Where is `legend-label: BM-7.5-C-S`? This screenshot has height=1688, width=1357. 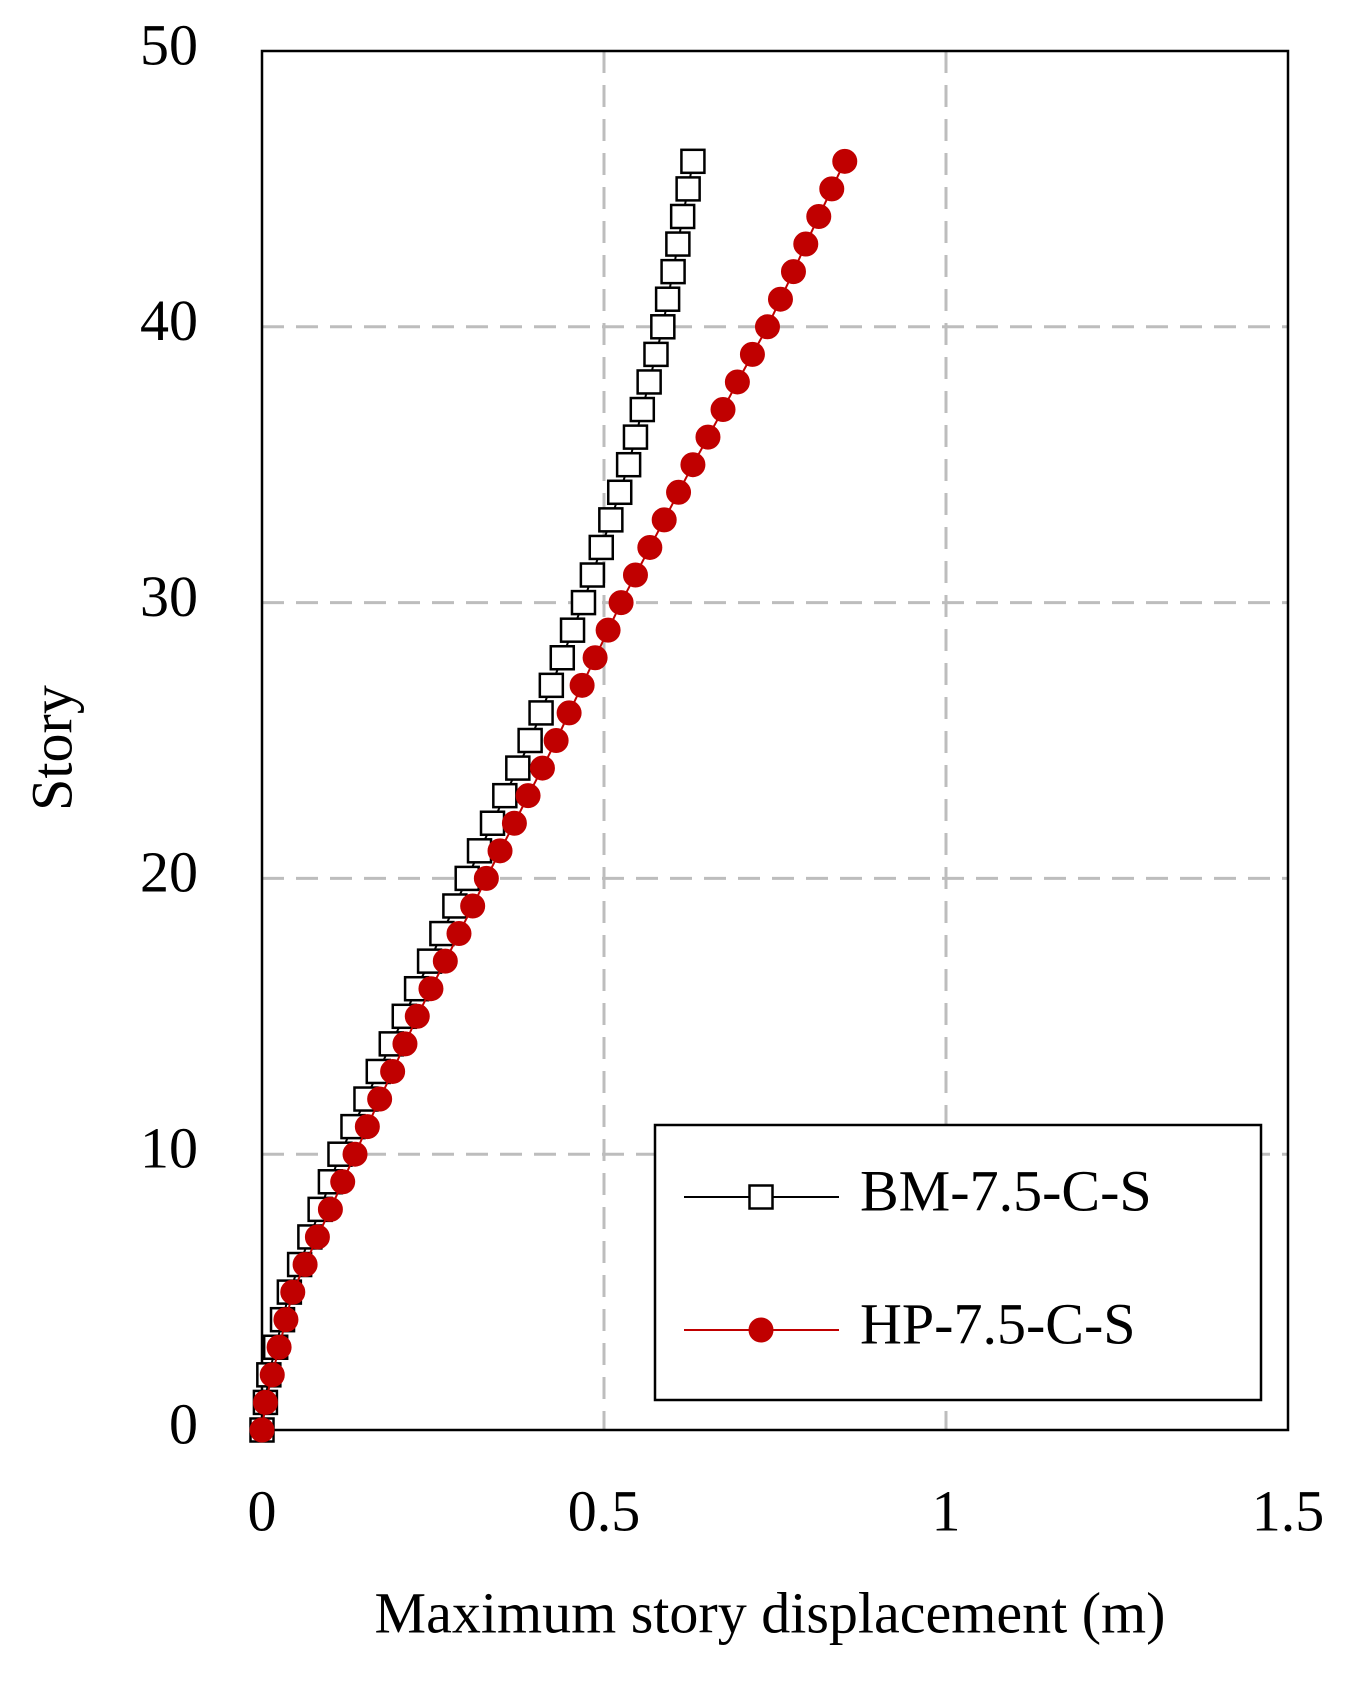 legend-label: BM-7.5-C-S is located at coordinates (1006, 1190).